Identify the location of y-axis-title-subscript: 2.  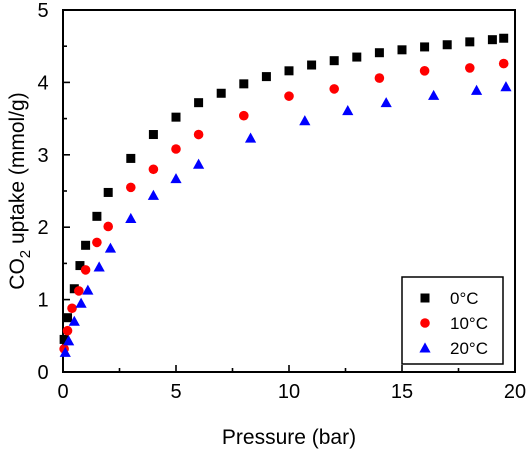
(25, 254).